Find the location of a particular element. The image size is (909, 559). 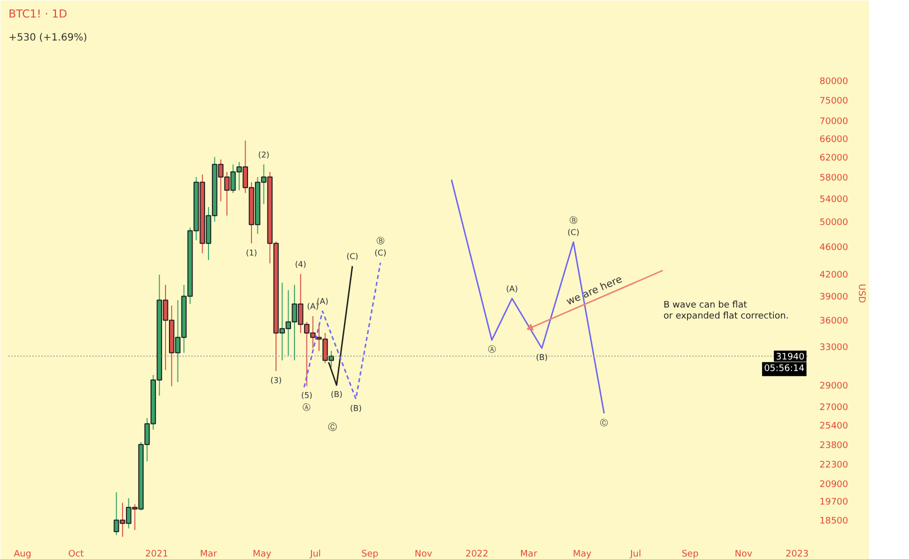

y-tick-label: 50000 is located at coordinates (834, 223).